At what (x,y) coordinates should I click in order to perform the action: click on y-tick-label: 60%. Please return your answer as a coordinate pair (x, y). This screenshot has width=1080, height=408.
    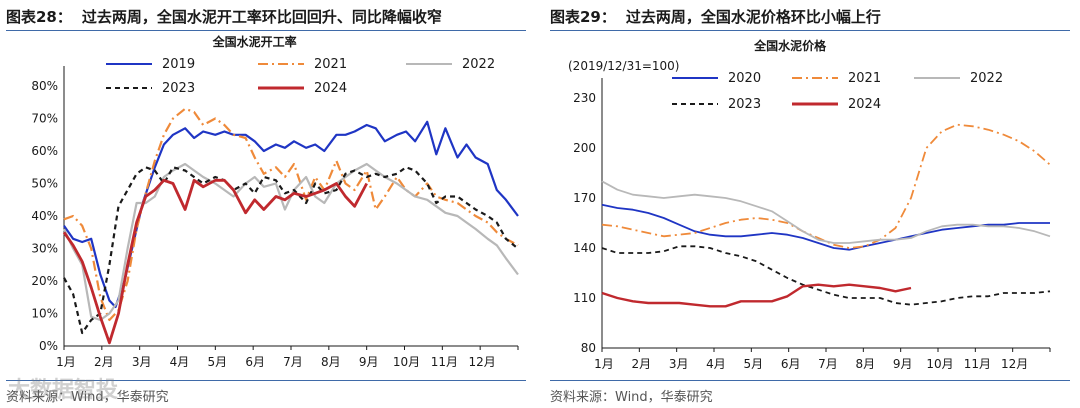
    Looking at the image, I should click on (44, 151).